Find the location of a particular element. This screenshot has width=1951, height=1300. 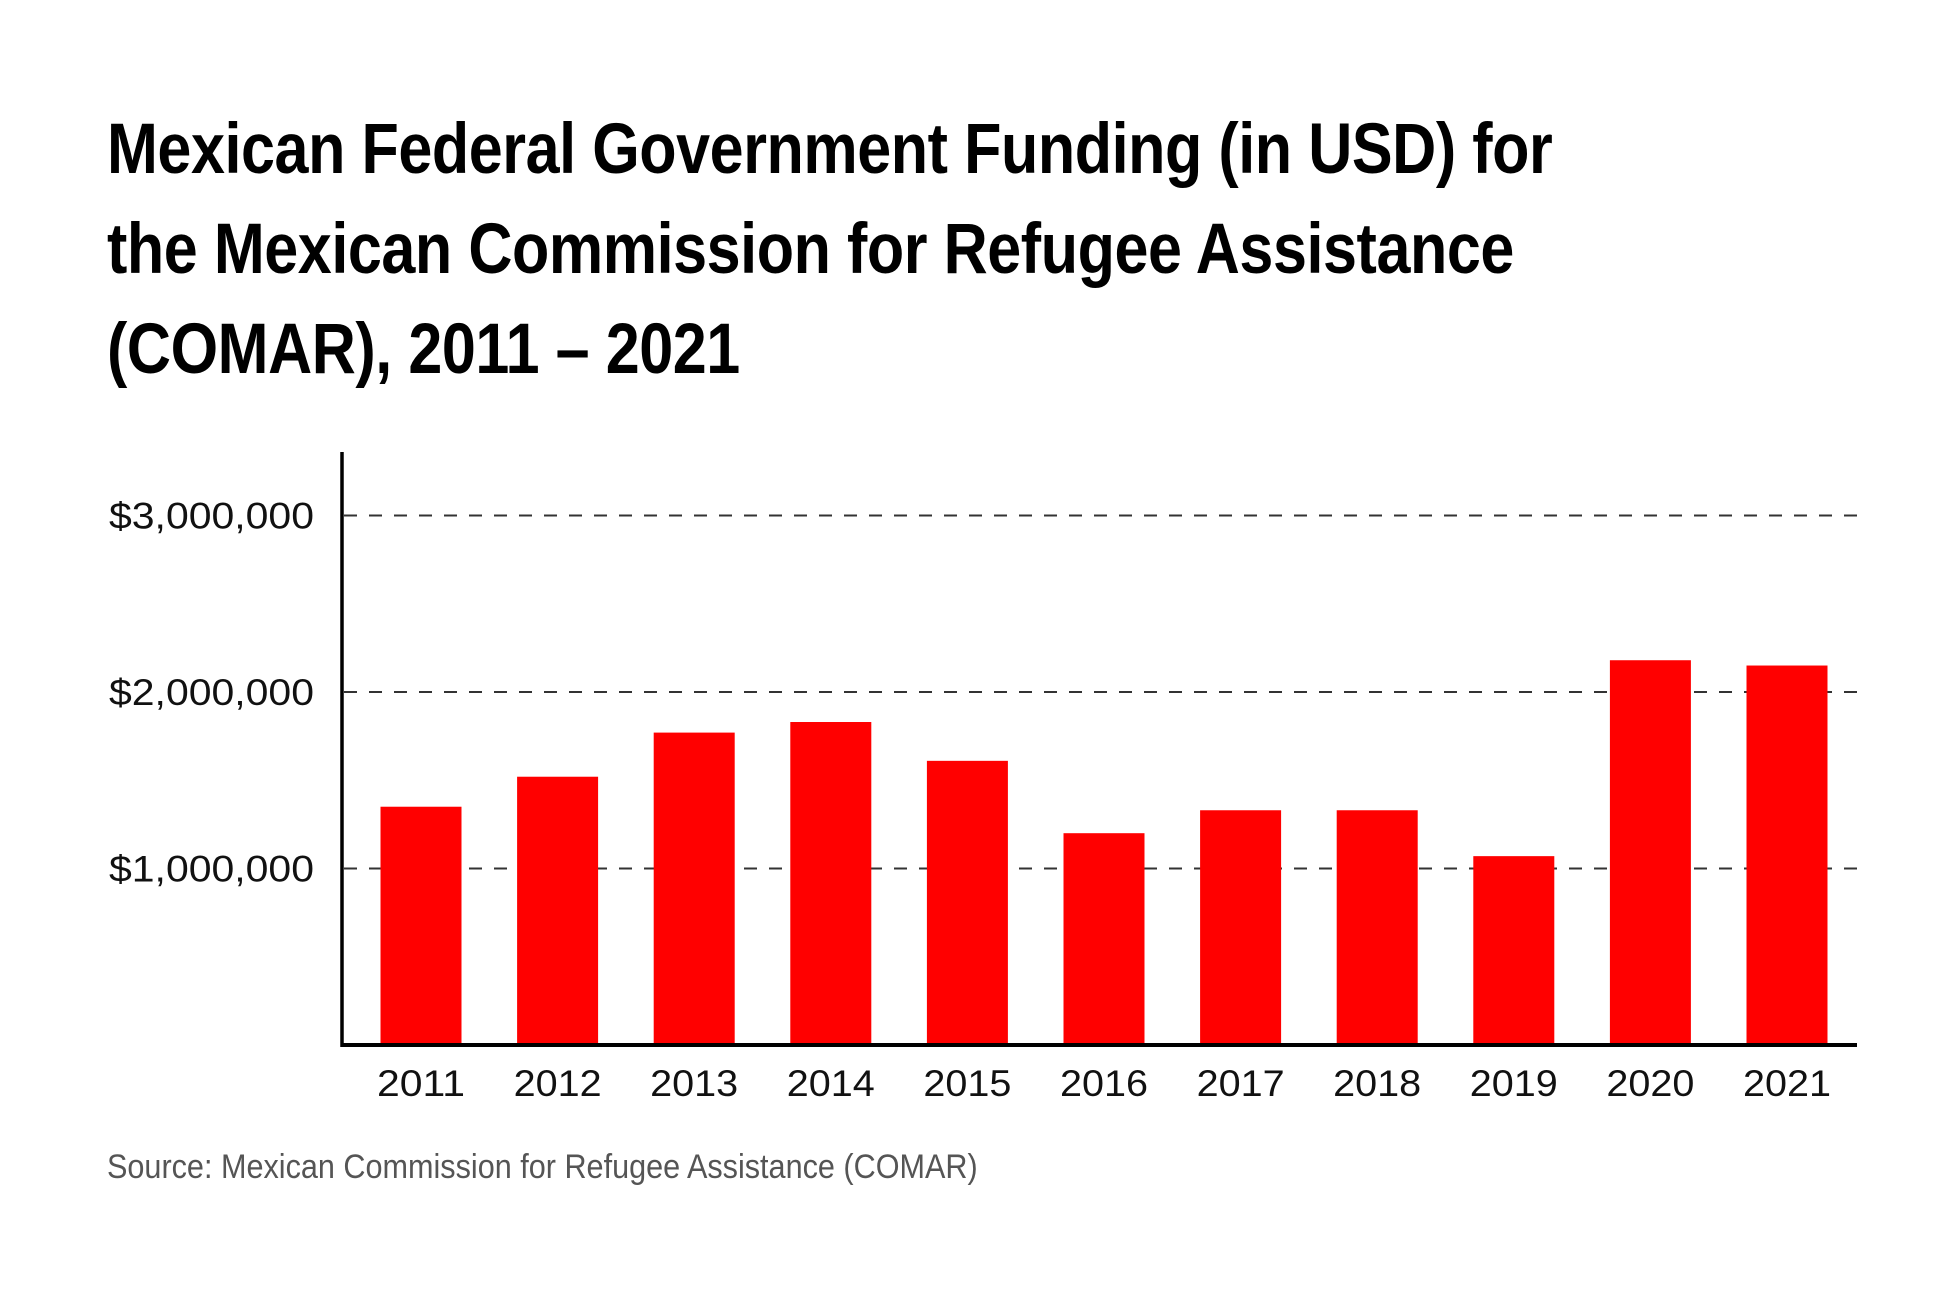

bar-2019 is located at coordinates (1514, 950).